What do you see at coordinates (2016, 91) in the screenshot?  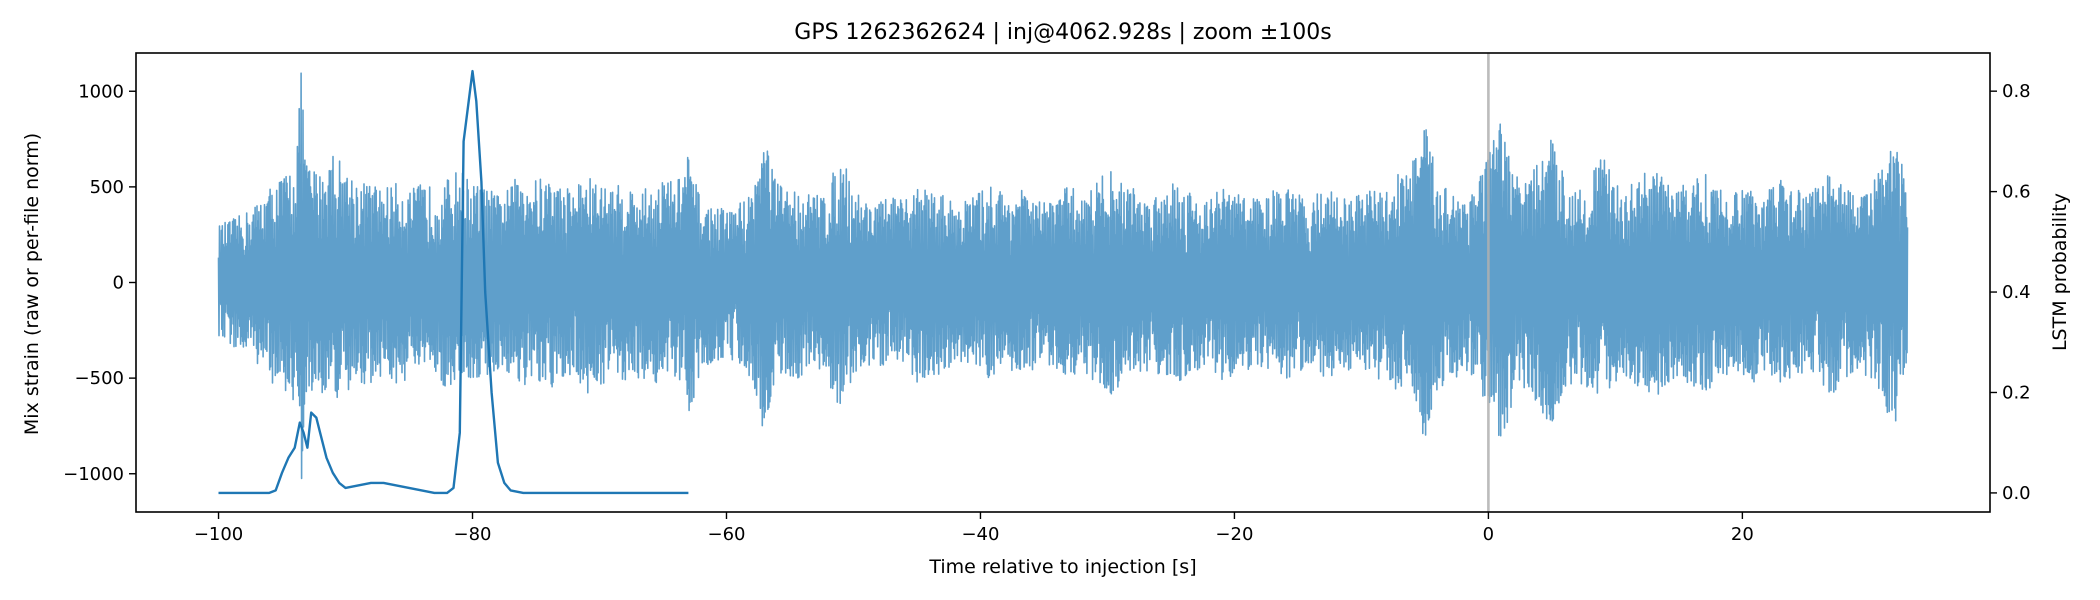 I see `y-right-tick-label: 0.8` at bounding box center [2016, 91].